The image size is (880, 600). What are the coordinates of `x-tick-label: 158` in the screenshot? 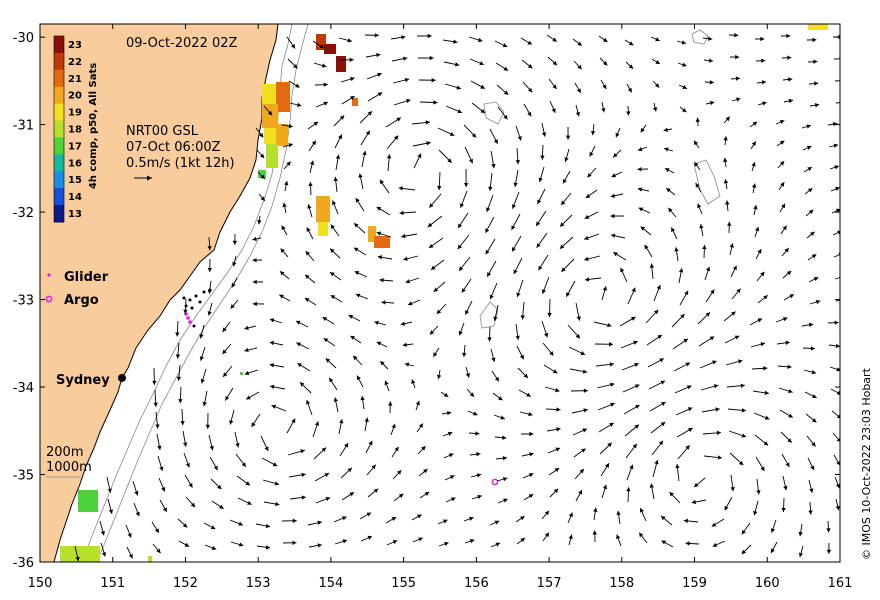 It's located at (621, 583).